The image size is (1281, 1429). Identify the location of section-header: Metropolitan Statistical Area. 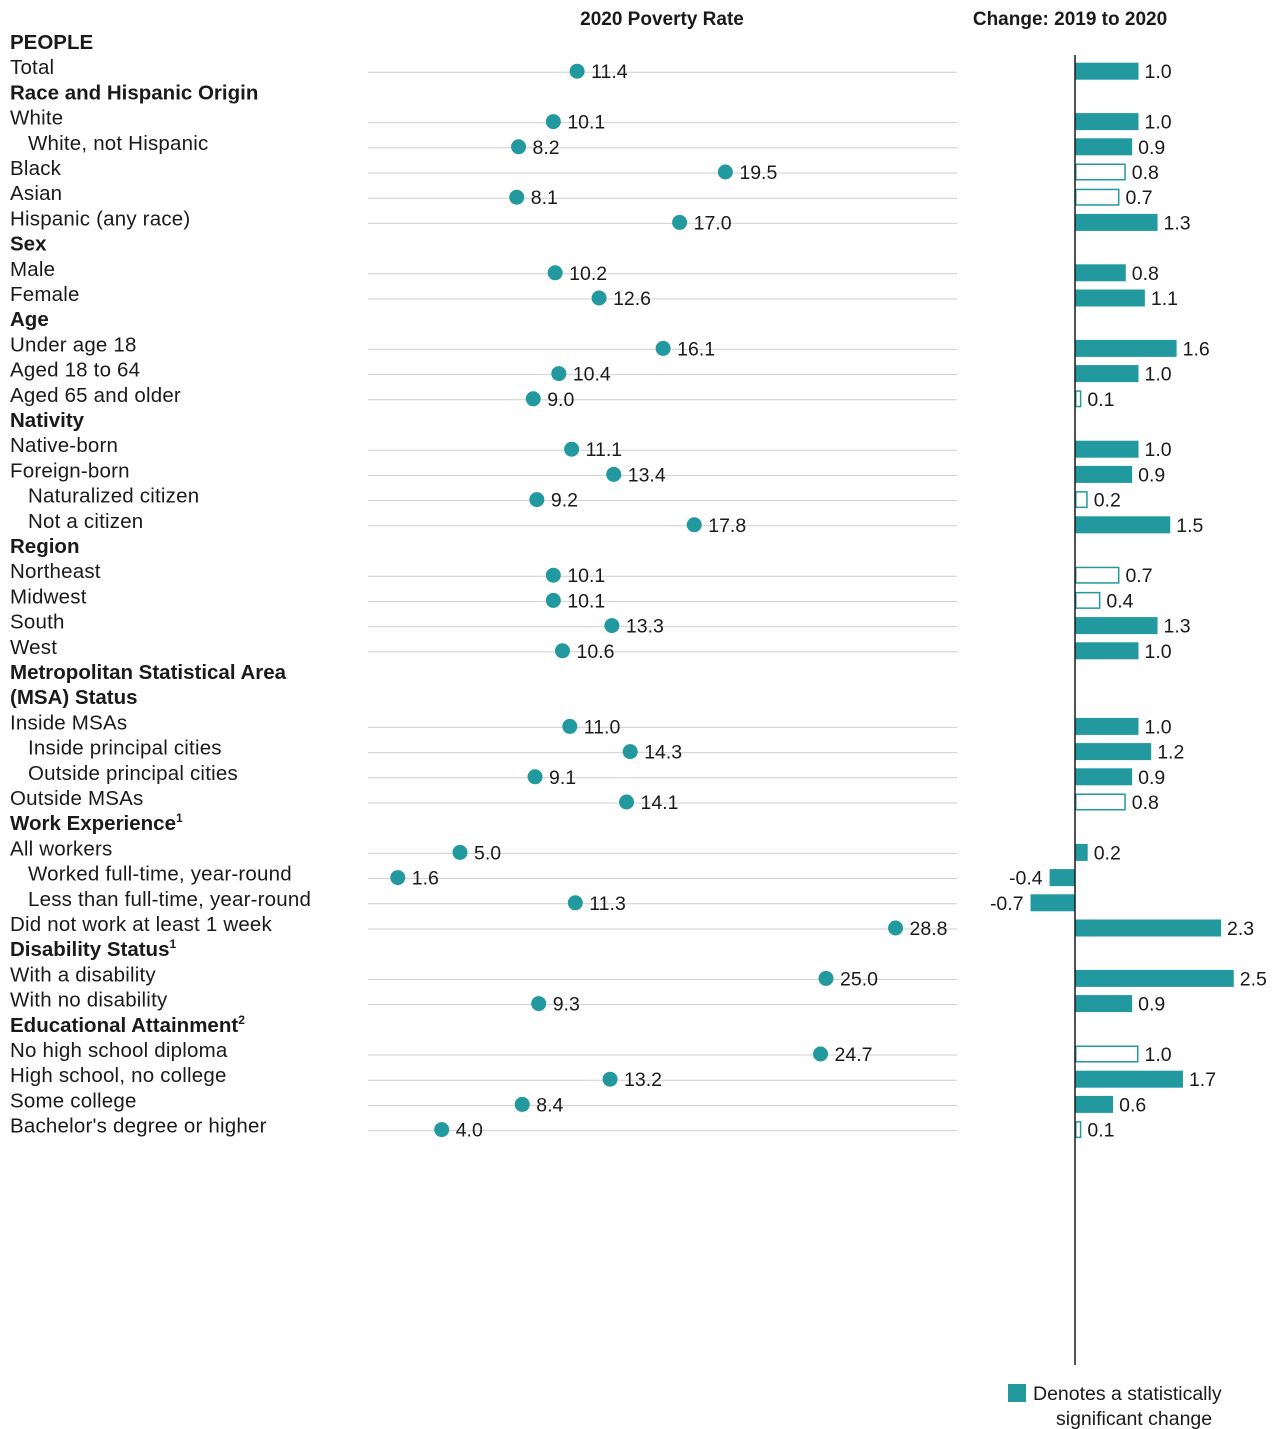
(148, 672).